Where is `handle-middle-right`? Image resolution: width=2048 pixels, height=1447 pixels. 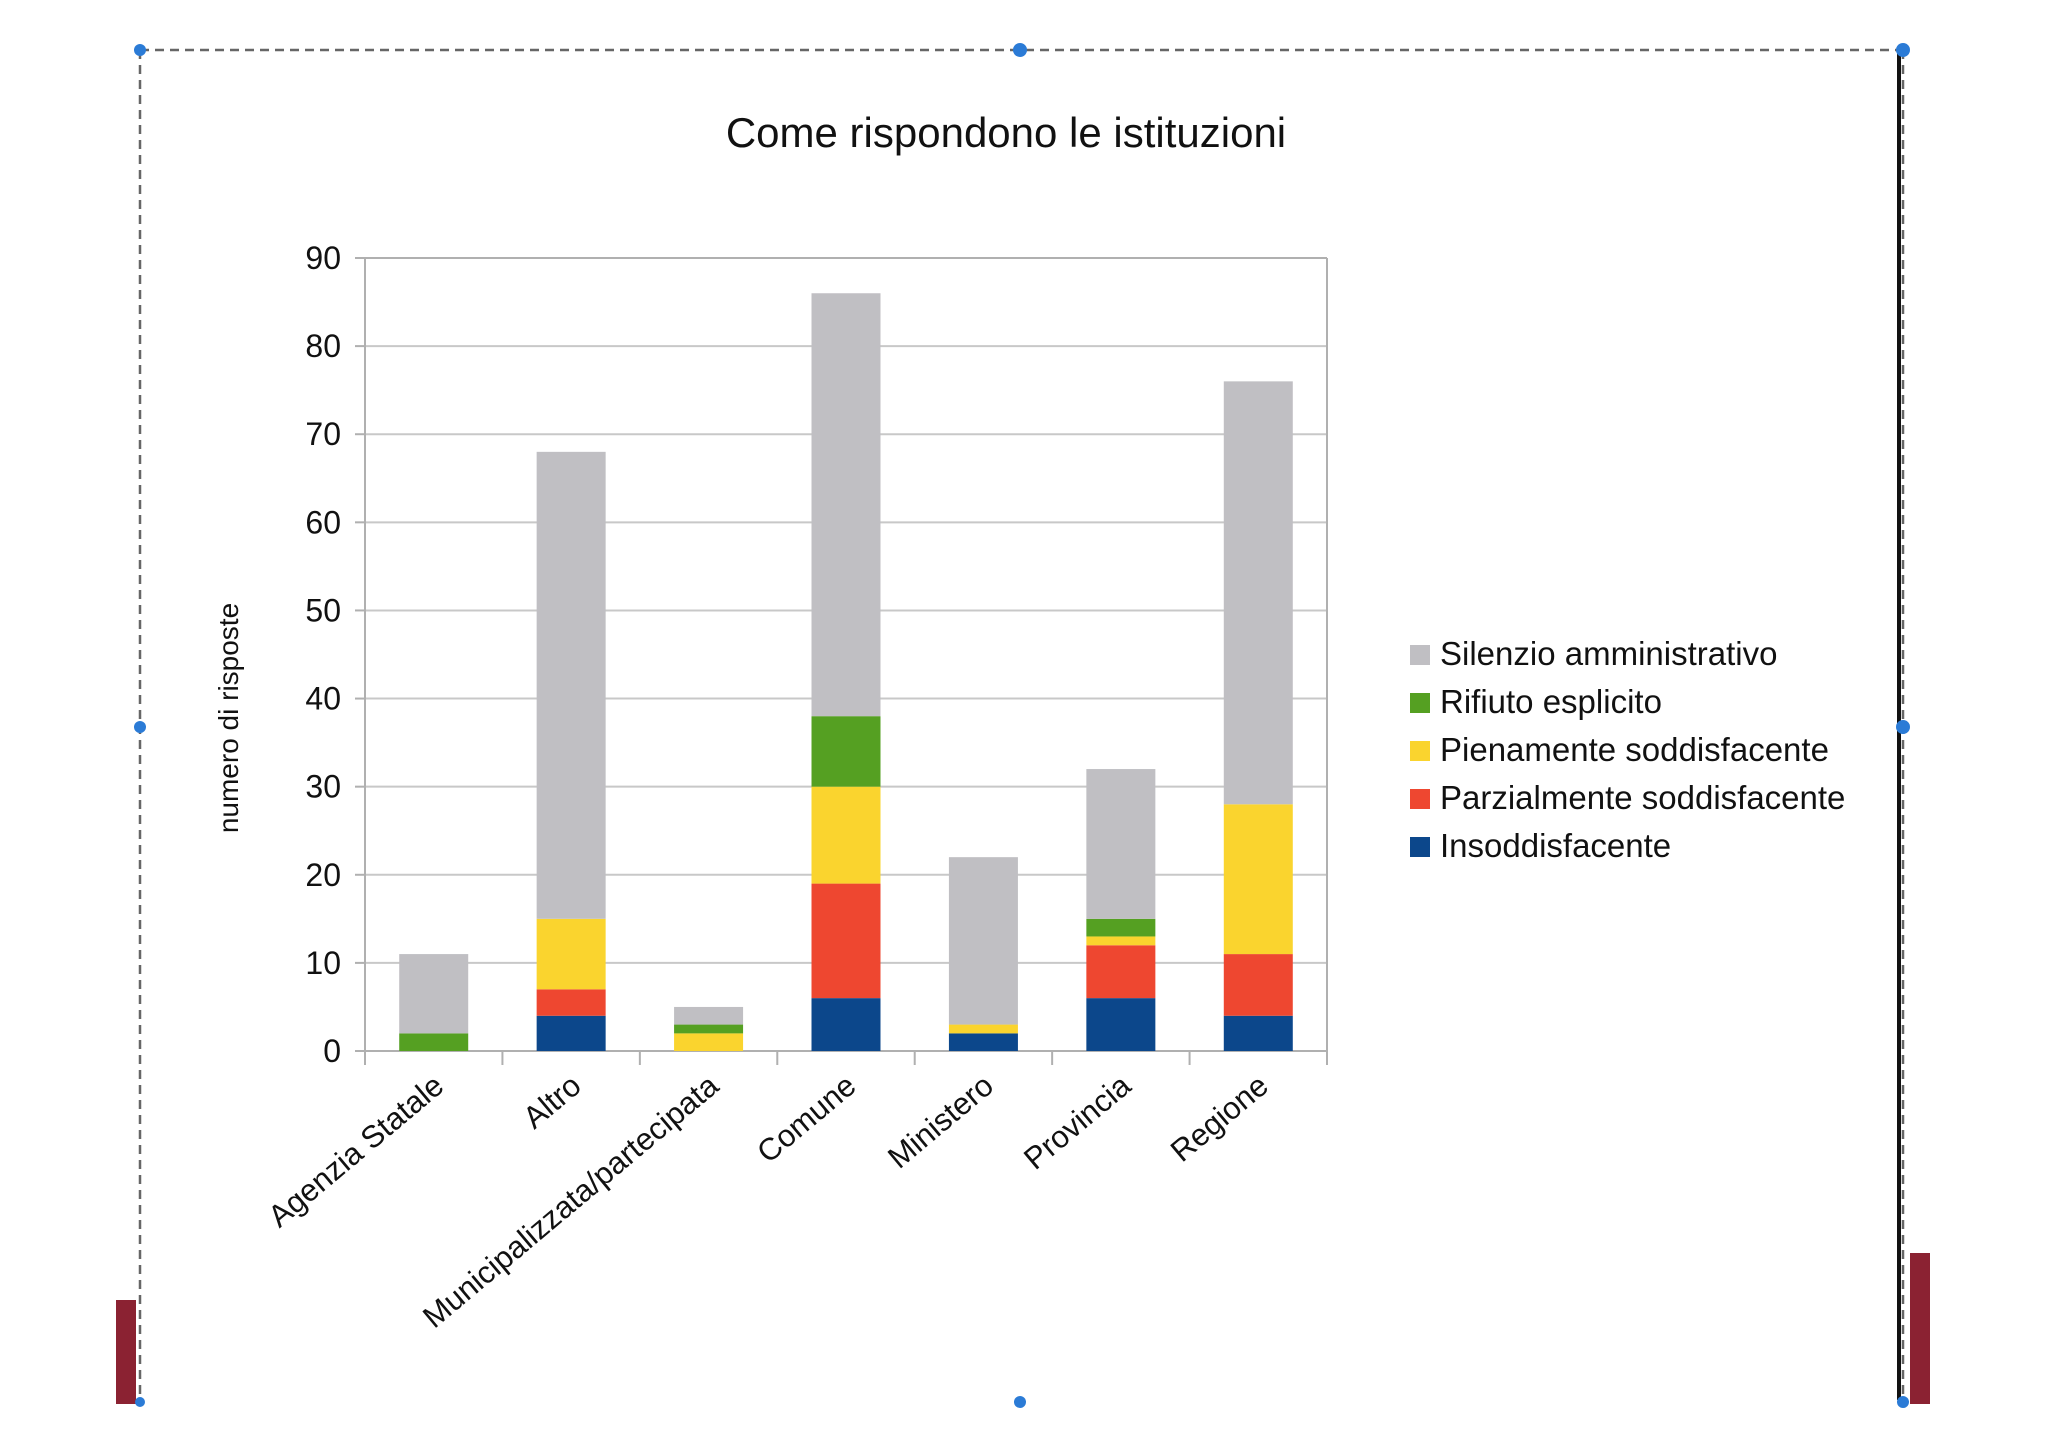 handle-middle-right is located at coordinates (1903, 727).